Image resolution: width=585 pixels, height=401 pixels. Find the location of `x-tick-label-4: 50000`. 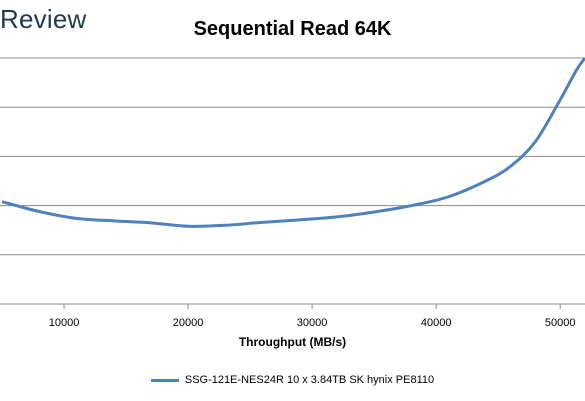

x-tick-label-4: 50000 is located at coordinates (560, 323).